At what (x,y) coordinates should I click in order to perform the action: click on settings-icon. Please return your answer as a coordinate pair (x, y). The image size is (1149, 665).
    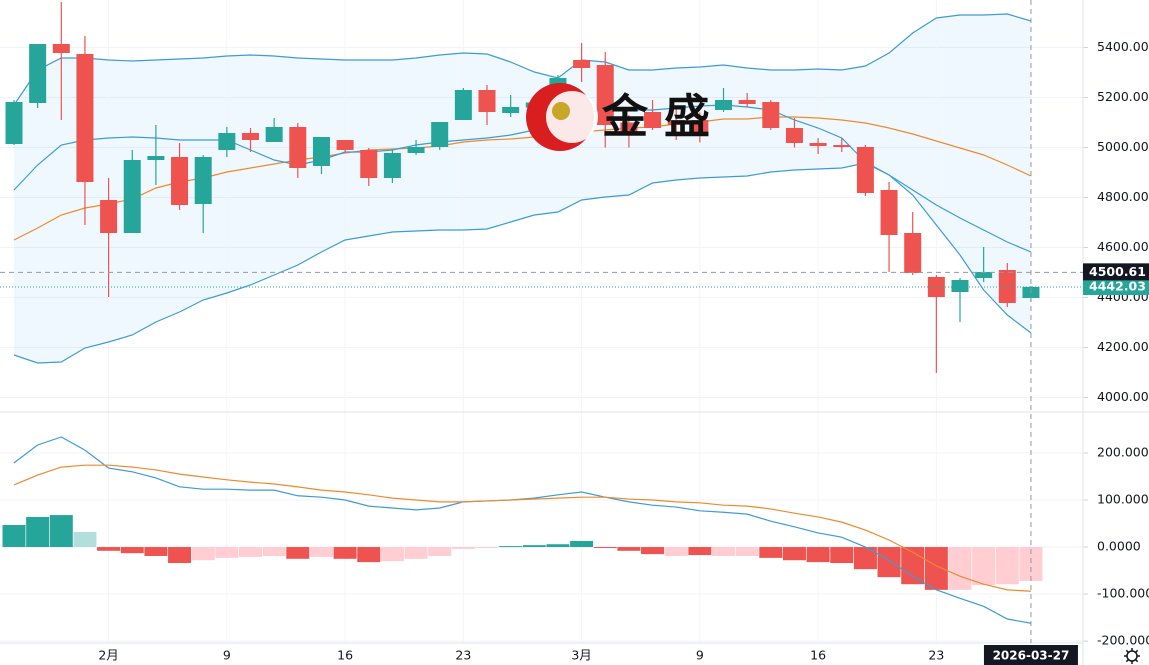
    Looking at the image, I should click on (1132, 656).